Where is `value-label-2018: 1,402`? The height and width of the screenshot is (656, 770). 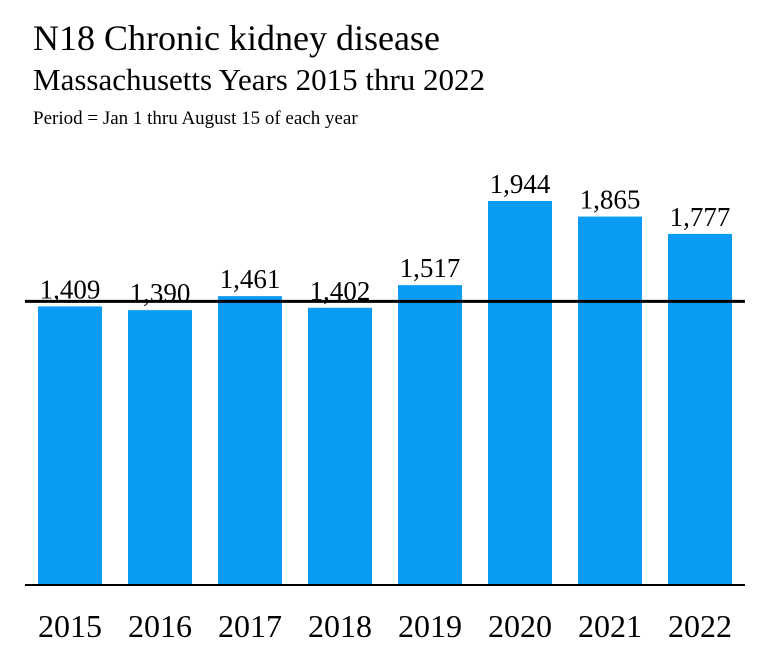 value-label-2018: 1,402 is located at coordinates (340, 291).